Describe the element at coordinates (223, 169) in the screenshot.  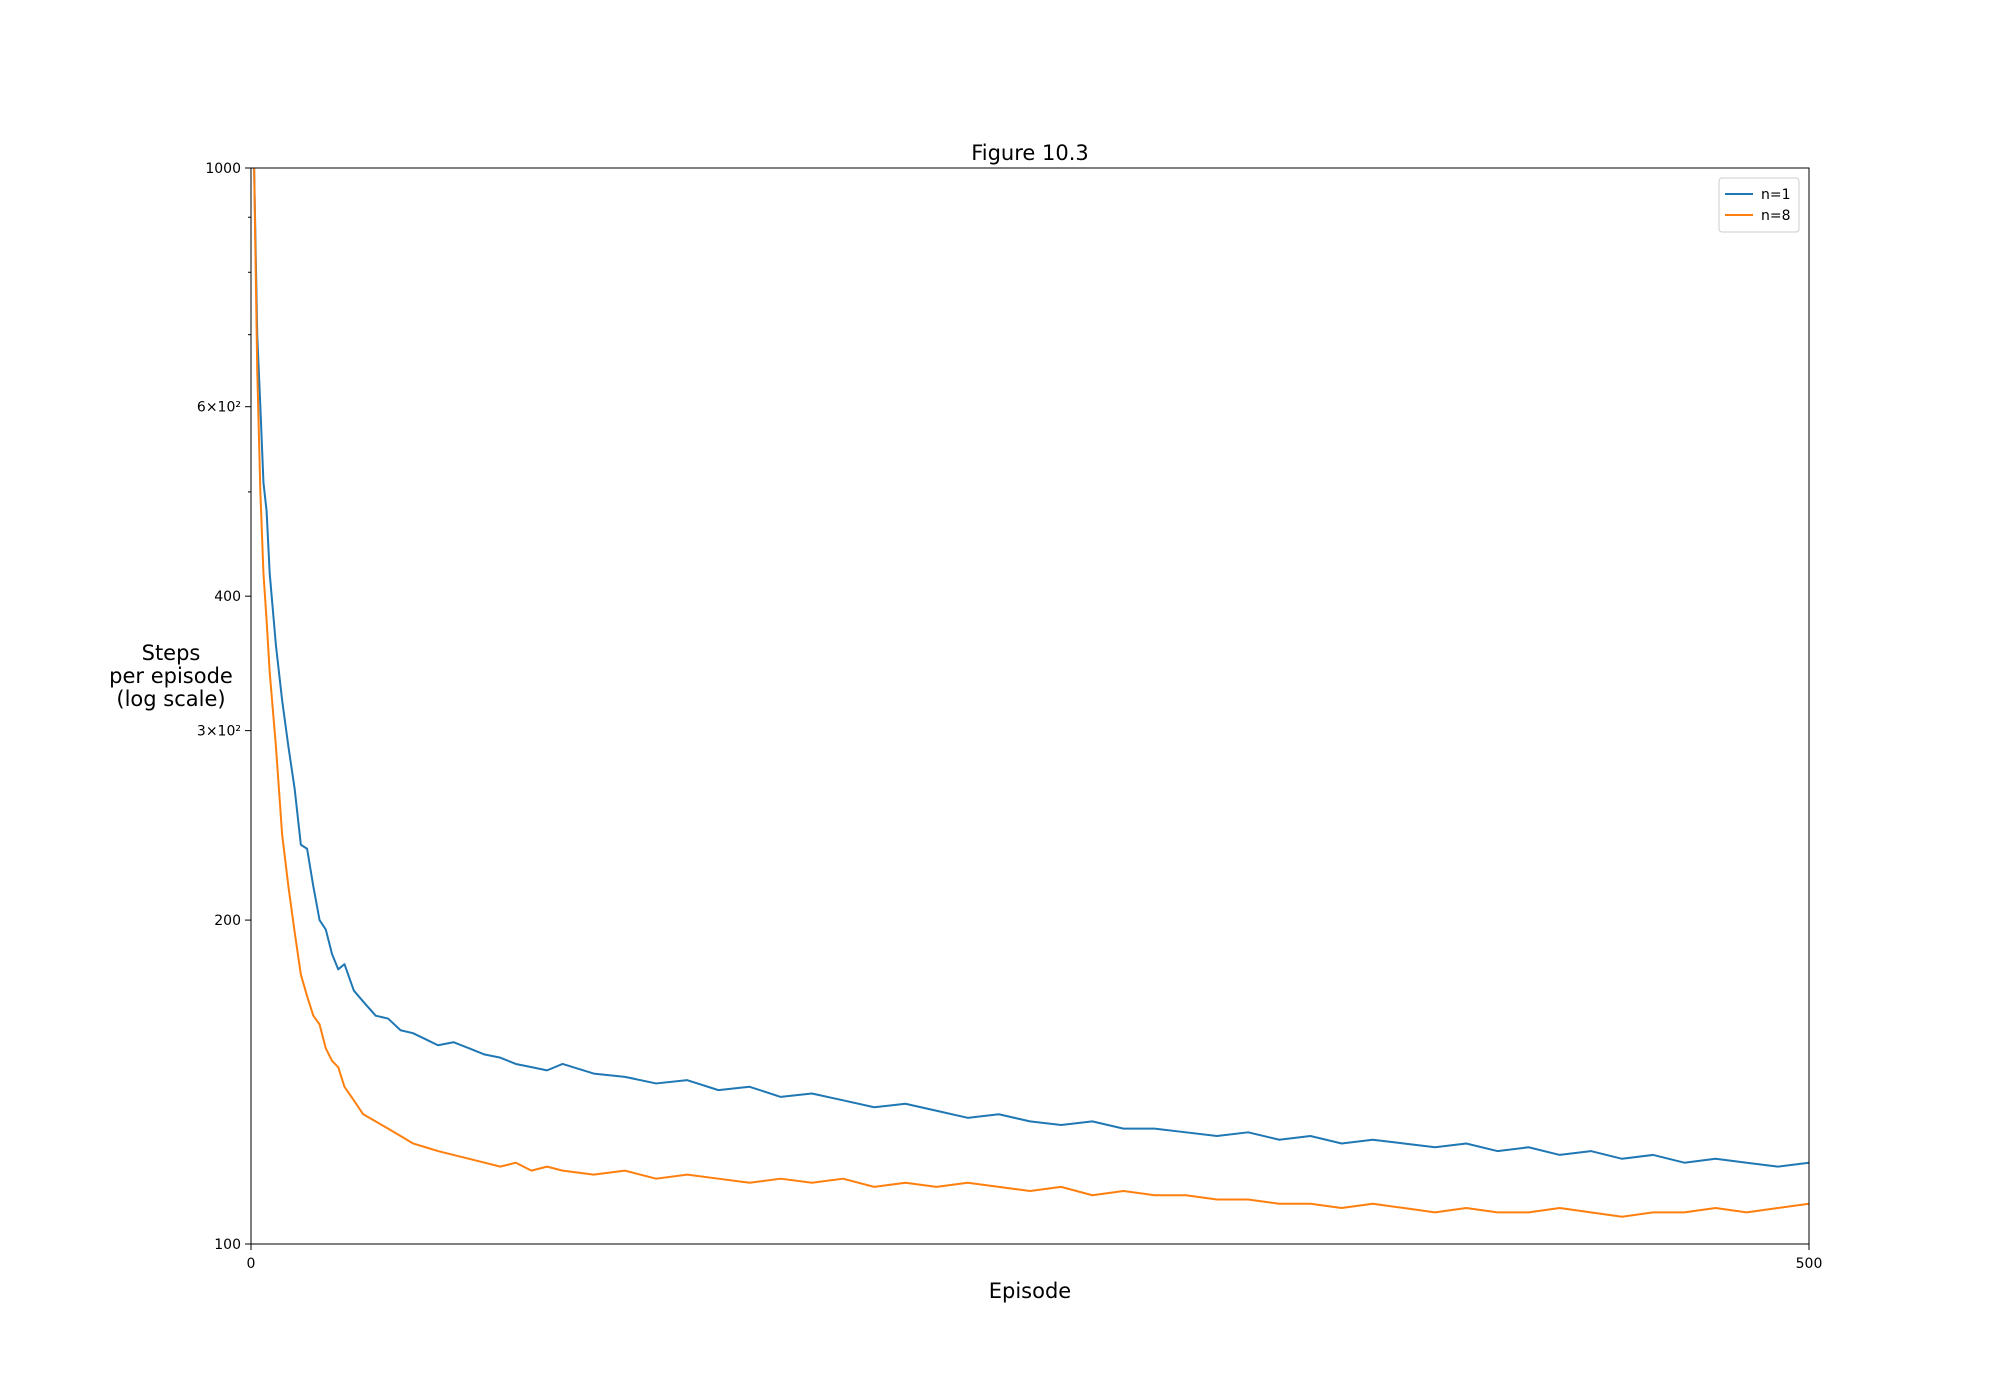
I see `y-tick-label: 1000` at that location.